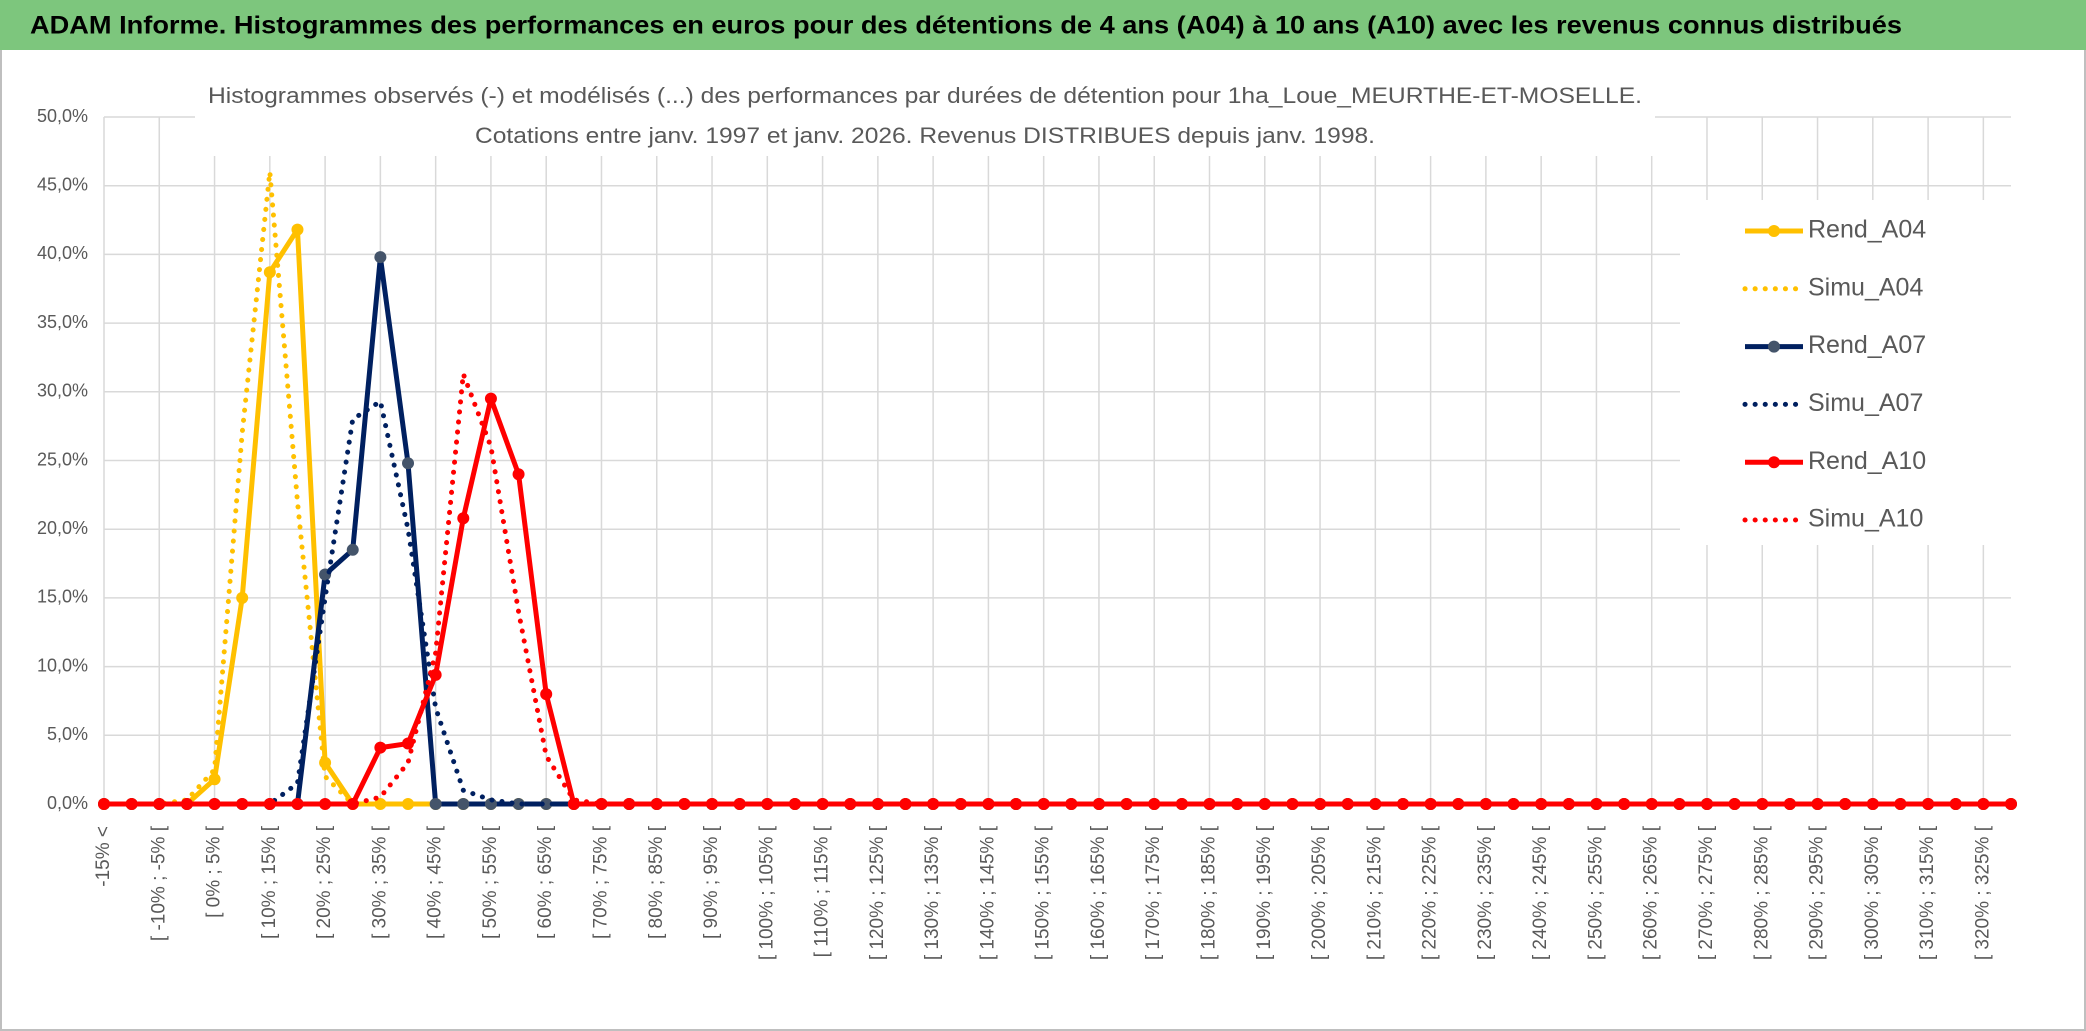 This screenshot has height=1031, width=2086. Describe the element at coordinates (103, 856) in the screenshot. I see `x-tick-label: -15% <` at that location.